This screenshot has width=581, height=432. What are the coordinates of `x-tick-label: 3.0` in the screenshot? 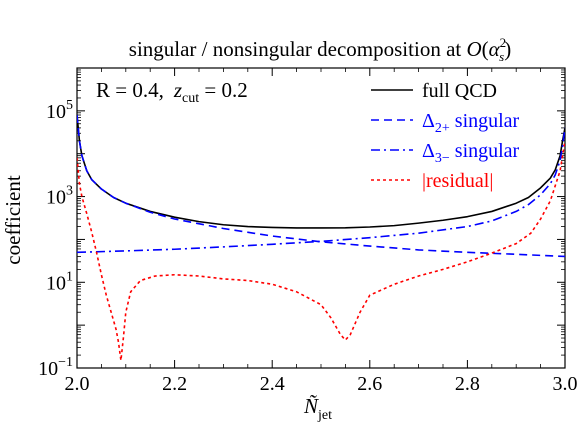 It's located at (565, 384).